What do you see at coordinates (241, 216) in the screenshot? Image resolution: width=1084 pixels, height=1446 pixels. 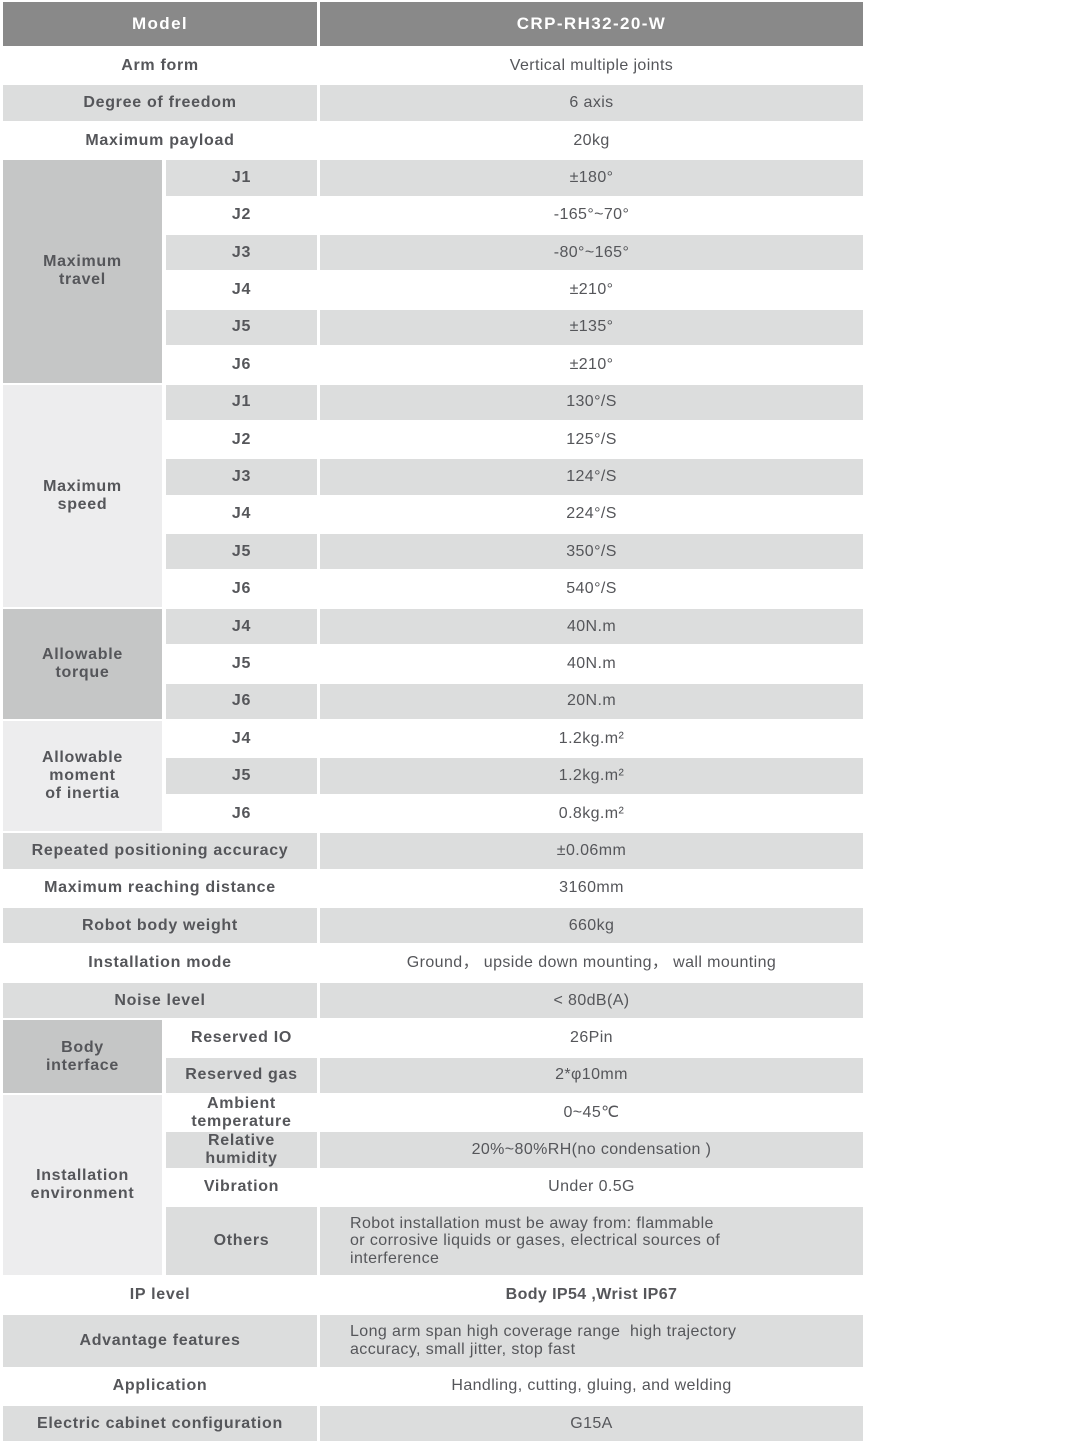 I see `travel-j2-label: J2` at bounding box center [241, 216].